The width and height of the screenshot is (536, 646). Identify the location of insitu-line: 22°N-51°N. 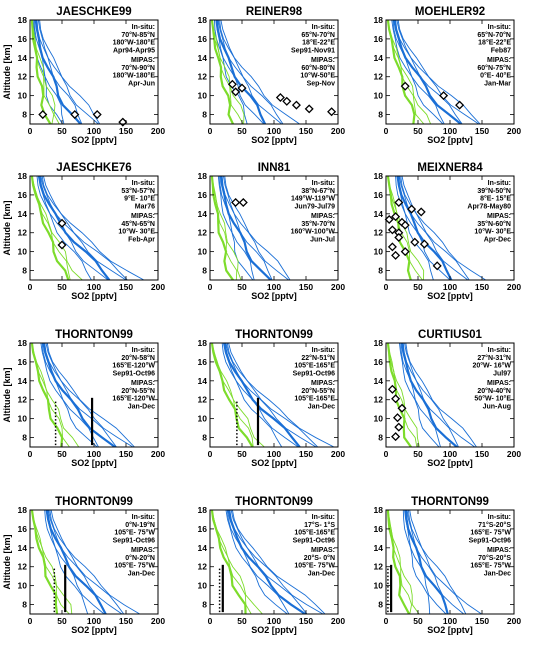
(318, 358).